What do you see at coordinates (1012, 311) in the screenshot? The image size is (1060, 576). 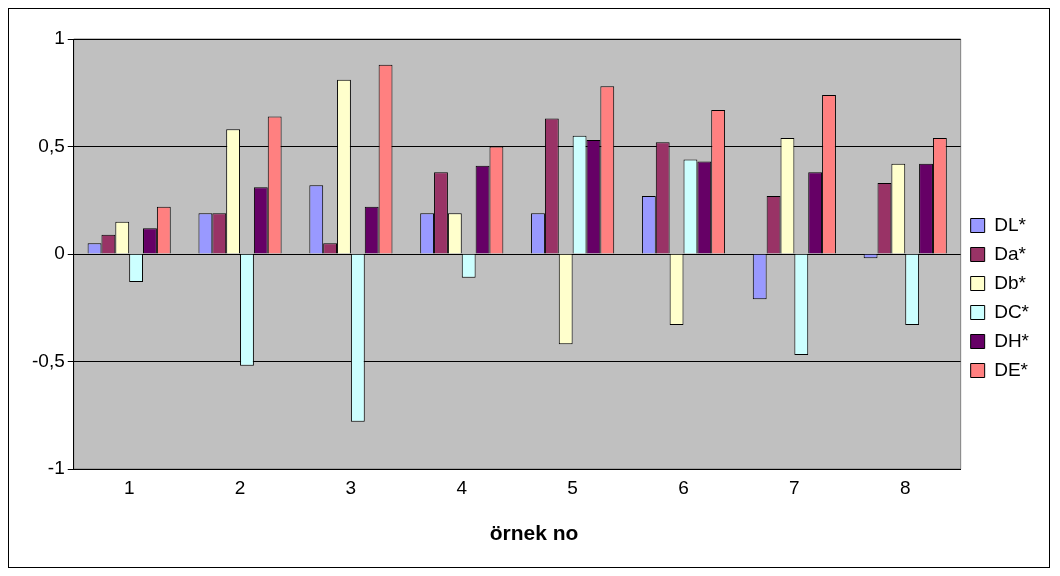 I see `legend-label: DC*` at bounding box center [1012, 311].